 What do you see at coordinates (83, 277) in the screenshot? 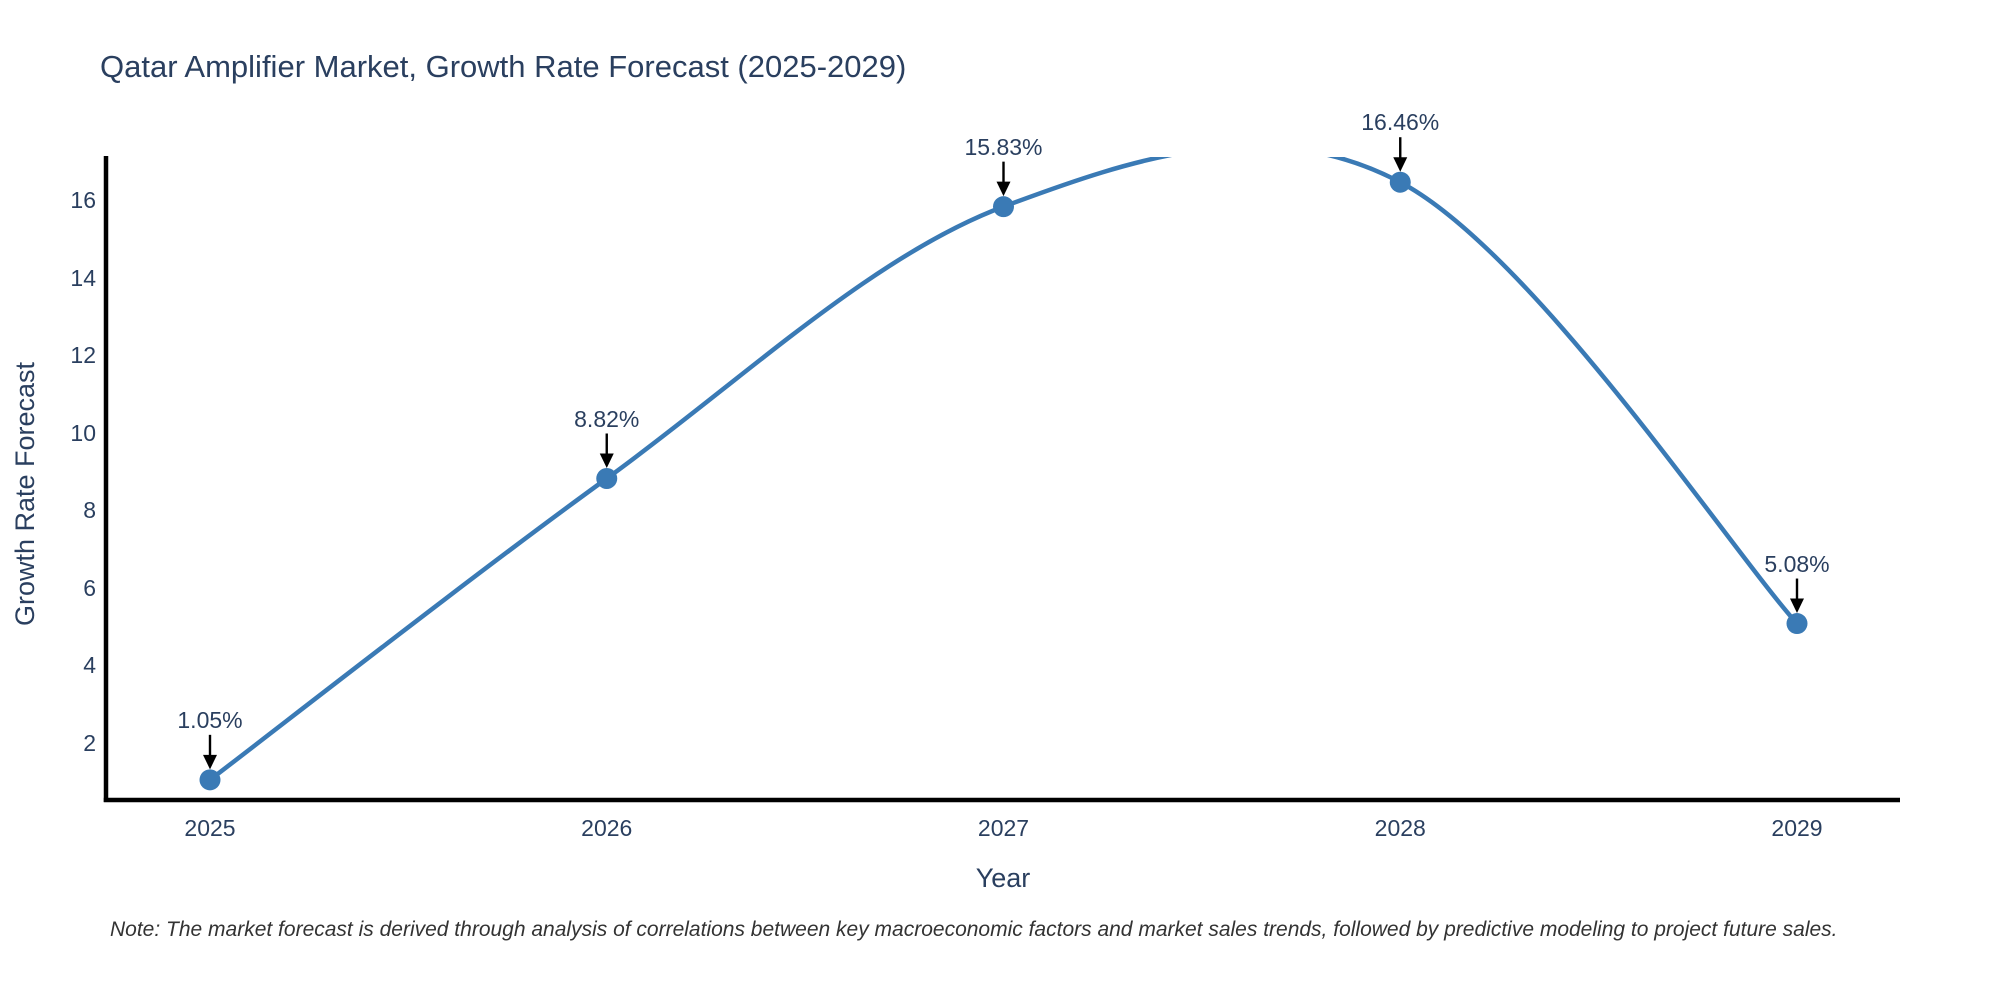
I see `y-tick-label: 14` at bounding box center [83, 277].